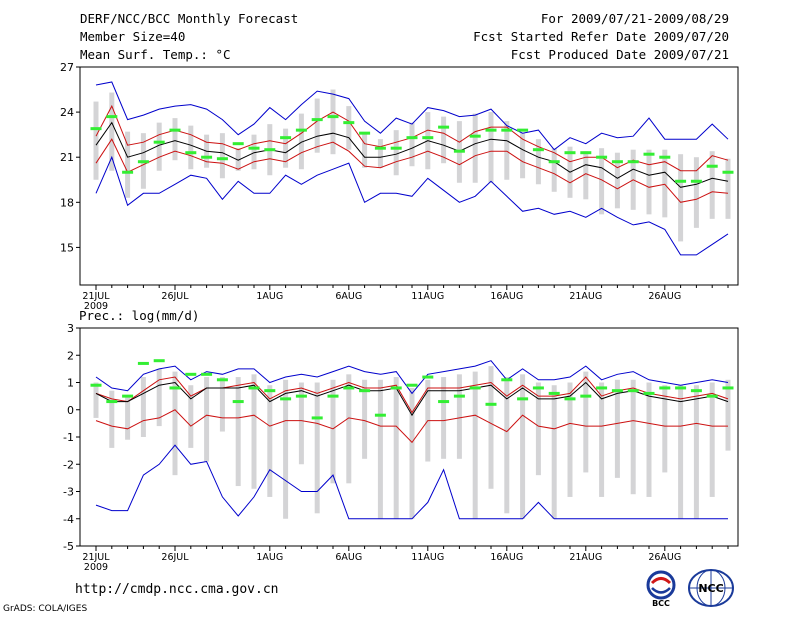 This screenshot has width=800, height=618. Describe the element at coordinates (96, 306) in the screenshot. I see `x-year-label: 2009` at that location.